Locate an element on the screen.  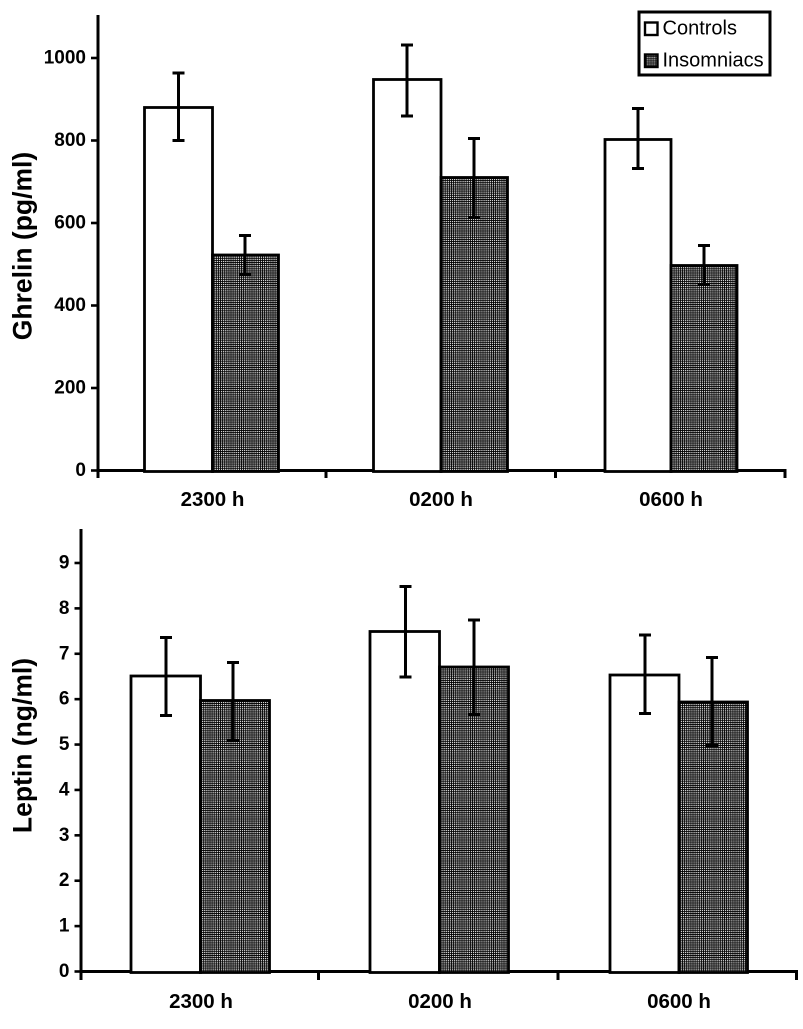
svg-text: Insomniacs is located at coordinates (713, 61).